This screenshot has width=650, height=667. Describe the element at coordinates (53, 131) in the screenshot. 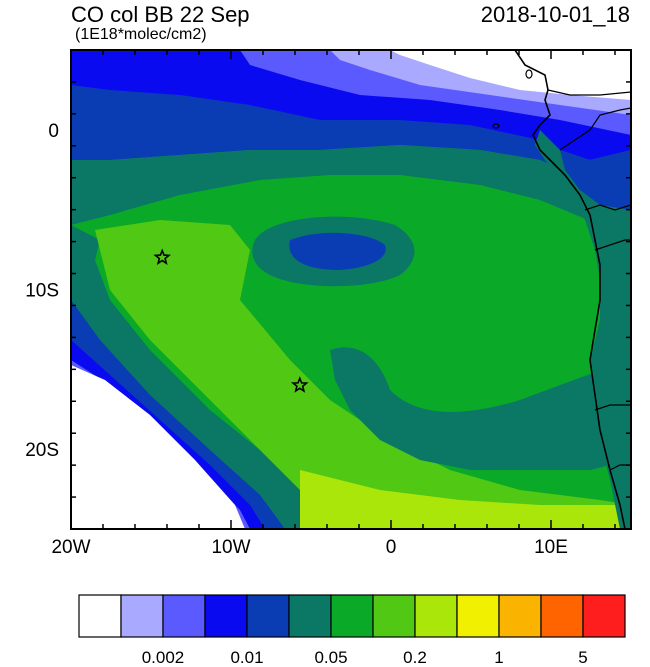

I see `y-tick-label: 0` at that location.